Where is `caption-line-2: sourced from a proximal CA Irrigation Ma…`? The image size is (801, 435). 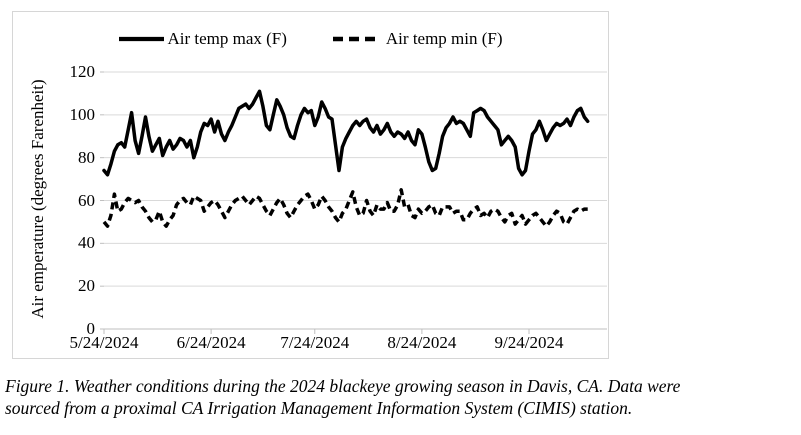 caption-line-2: sourced from a proximal CA Irrigation Ma… is located at coordinates (319, 408).